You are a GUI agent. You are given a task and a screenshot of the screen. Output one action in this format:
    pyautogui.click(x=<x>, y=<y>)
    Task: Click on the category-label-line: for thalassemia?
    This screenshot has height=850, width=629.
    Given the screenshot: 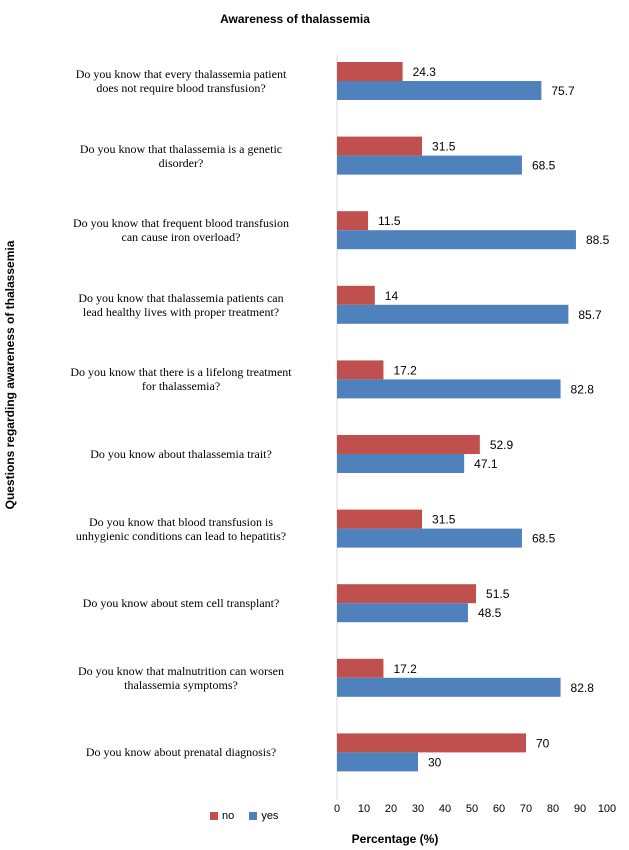 What is the action you would take?
    pyautogui.click(x=181, y=386)
    